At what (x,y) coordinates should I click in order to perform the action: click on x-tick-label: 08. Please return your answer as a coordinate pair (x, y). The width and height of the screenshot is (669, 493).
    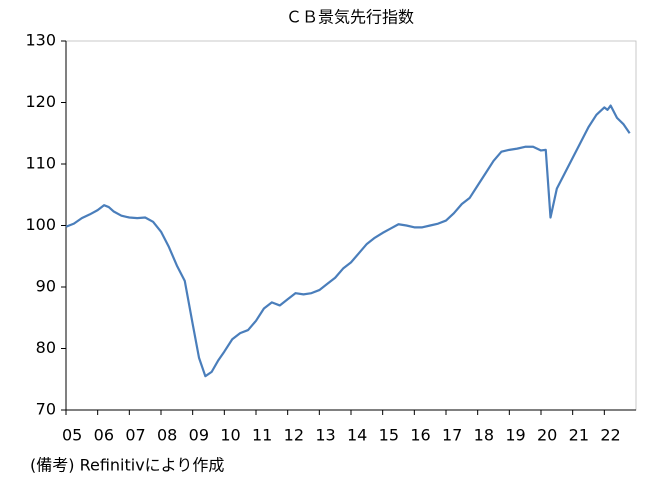
    Looking at the image, I should click on (167, 435).